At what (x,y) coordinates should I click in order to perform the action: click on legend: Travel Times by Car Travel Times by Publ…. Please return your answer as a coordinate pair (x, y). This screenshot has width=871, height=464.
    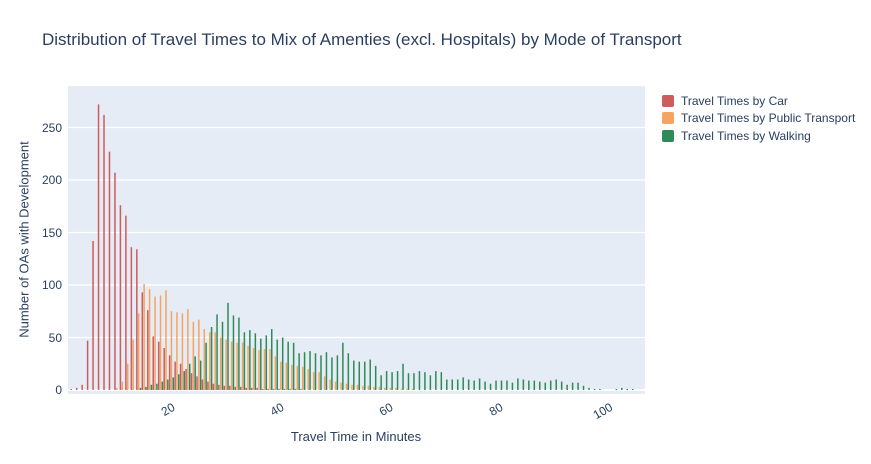
    Looking at the image, I should click on (758, 118).